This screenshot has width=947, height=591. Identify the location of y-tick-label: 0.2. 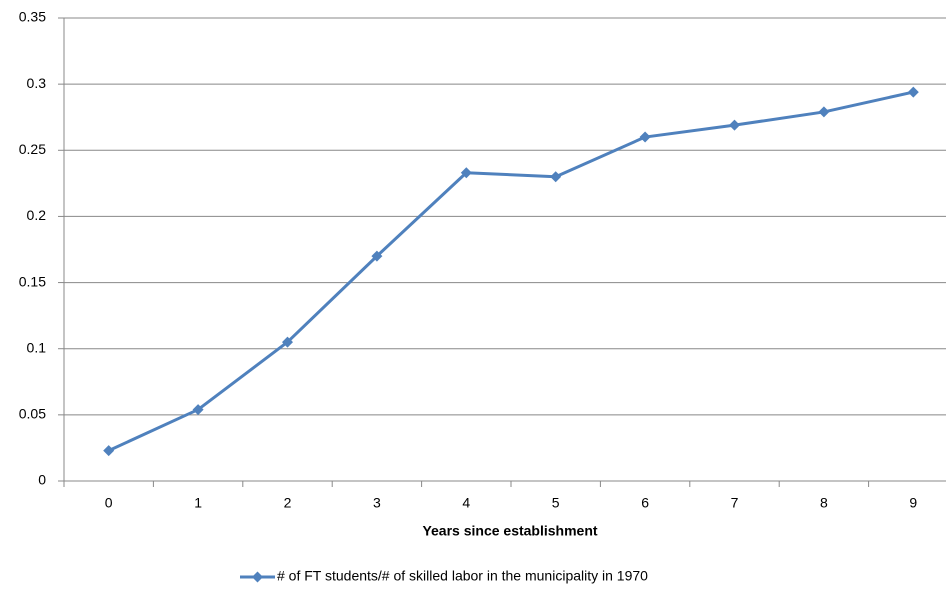
(37, 215).